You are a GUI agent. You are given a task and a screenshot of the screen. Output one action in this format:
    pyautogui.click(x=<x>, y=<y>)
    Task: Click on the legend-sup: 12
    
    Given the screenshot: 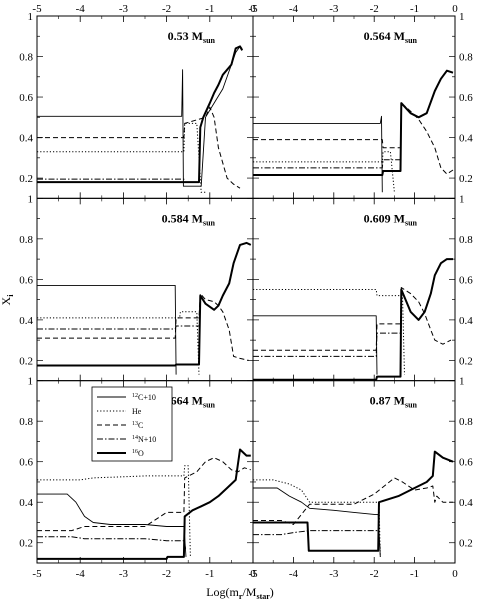 What is the action you would take?
    pyautogui.click(x=135, y=396)
    